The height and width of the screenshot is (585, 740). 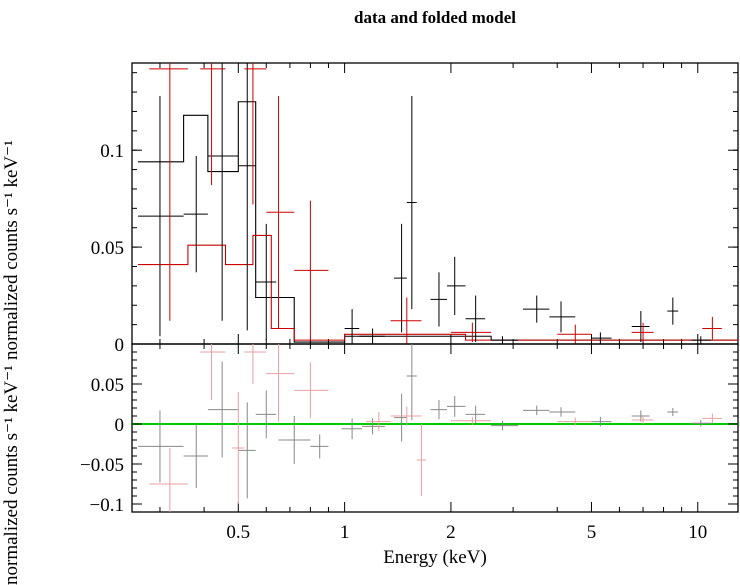 What do you see at coordinates (107, 505) in the screenshot?
I see `y-tick-label: −0.1` at bounding box center [107, 505].